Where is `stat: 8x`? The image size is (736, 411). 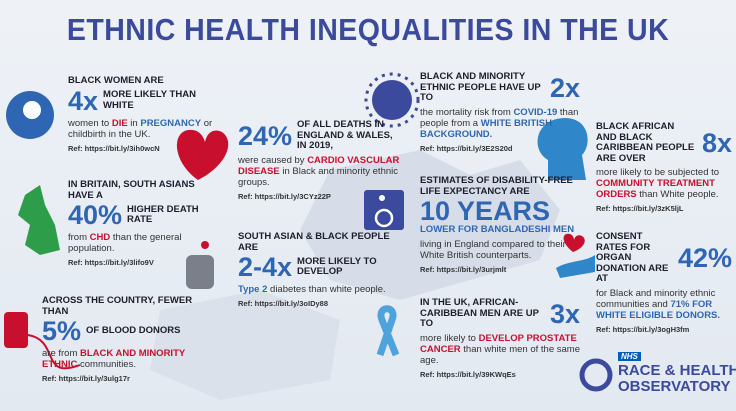 stat: 8x is located at coordinates (716, 143).